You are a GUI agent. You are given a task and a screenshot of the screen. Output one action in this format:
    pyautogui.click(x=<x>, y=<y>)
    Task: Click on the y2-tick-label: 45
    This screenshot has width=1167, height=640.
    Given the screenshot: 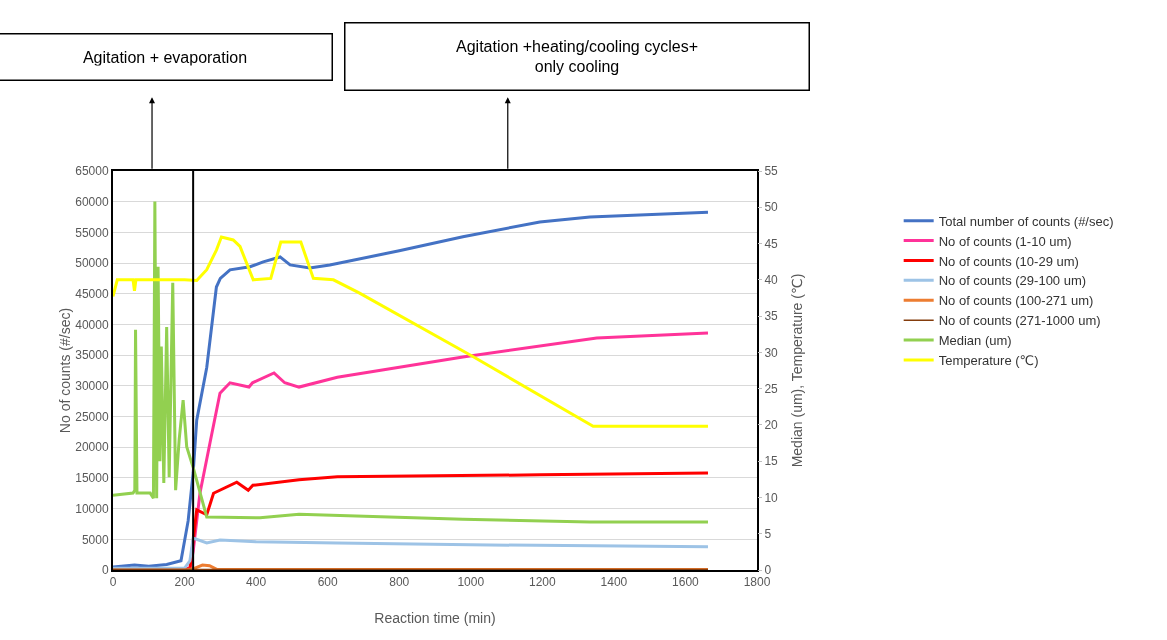 What is the action you would take?
    pyautogui.click(x=771, y=243)
    